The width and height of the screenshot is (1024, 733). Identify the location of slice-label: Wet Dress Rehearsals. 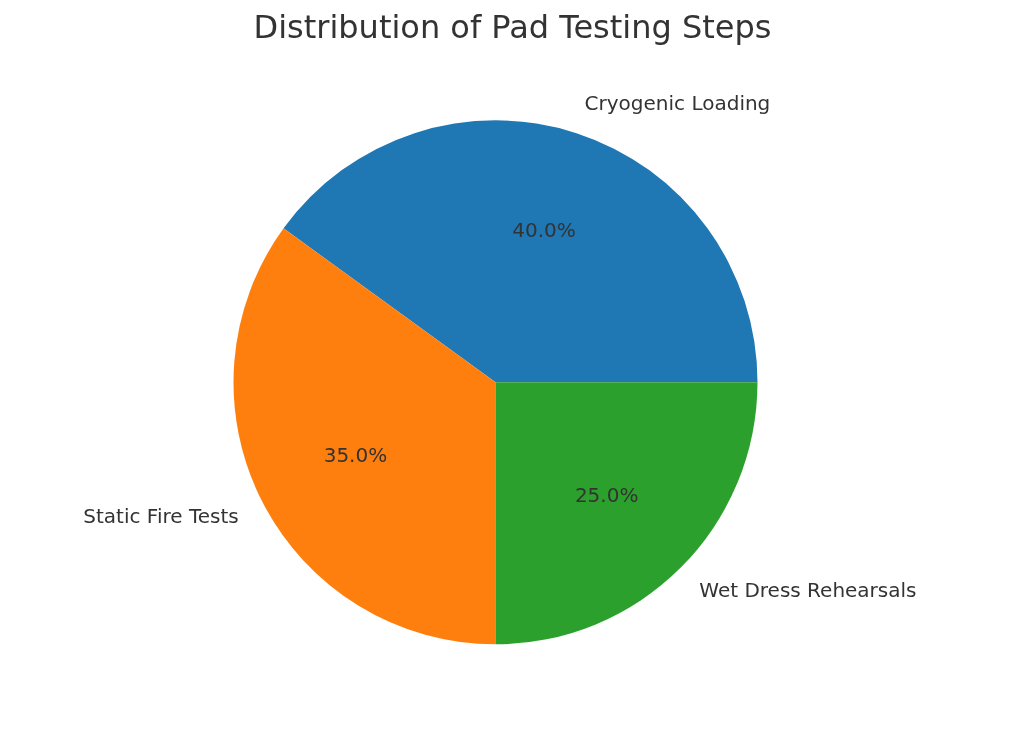
(808, 589).